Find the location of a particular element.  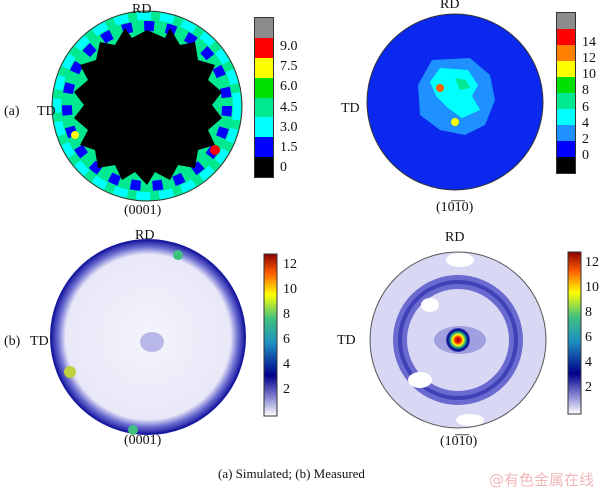

colorbar-tick-label: 3.0 is located at coordinates (289, 127).